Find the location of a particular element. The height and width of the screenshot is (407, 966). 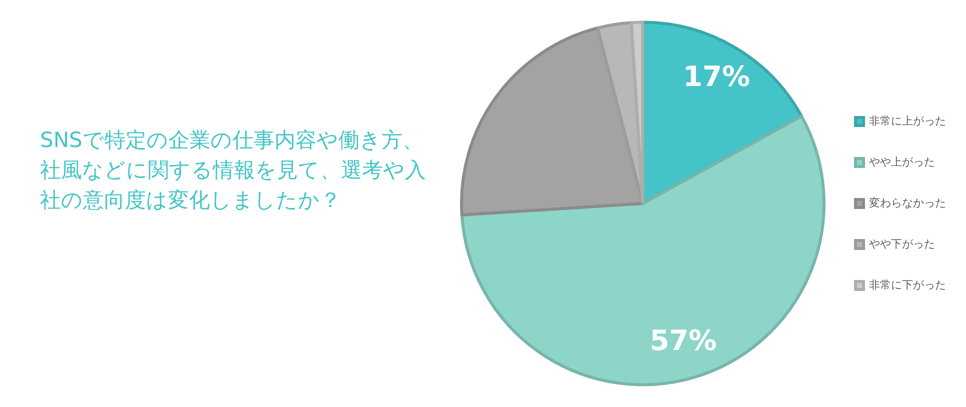

data-label: 17% is located at coordinates (716, 76).